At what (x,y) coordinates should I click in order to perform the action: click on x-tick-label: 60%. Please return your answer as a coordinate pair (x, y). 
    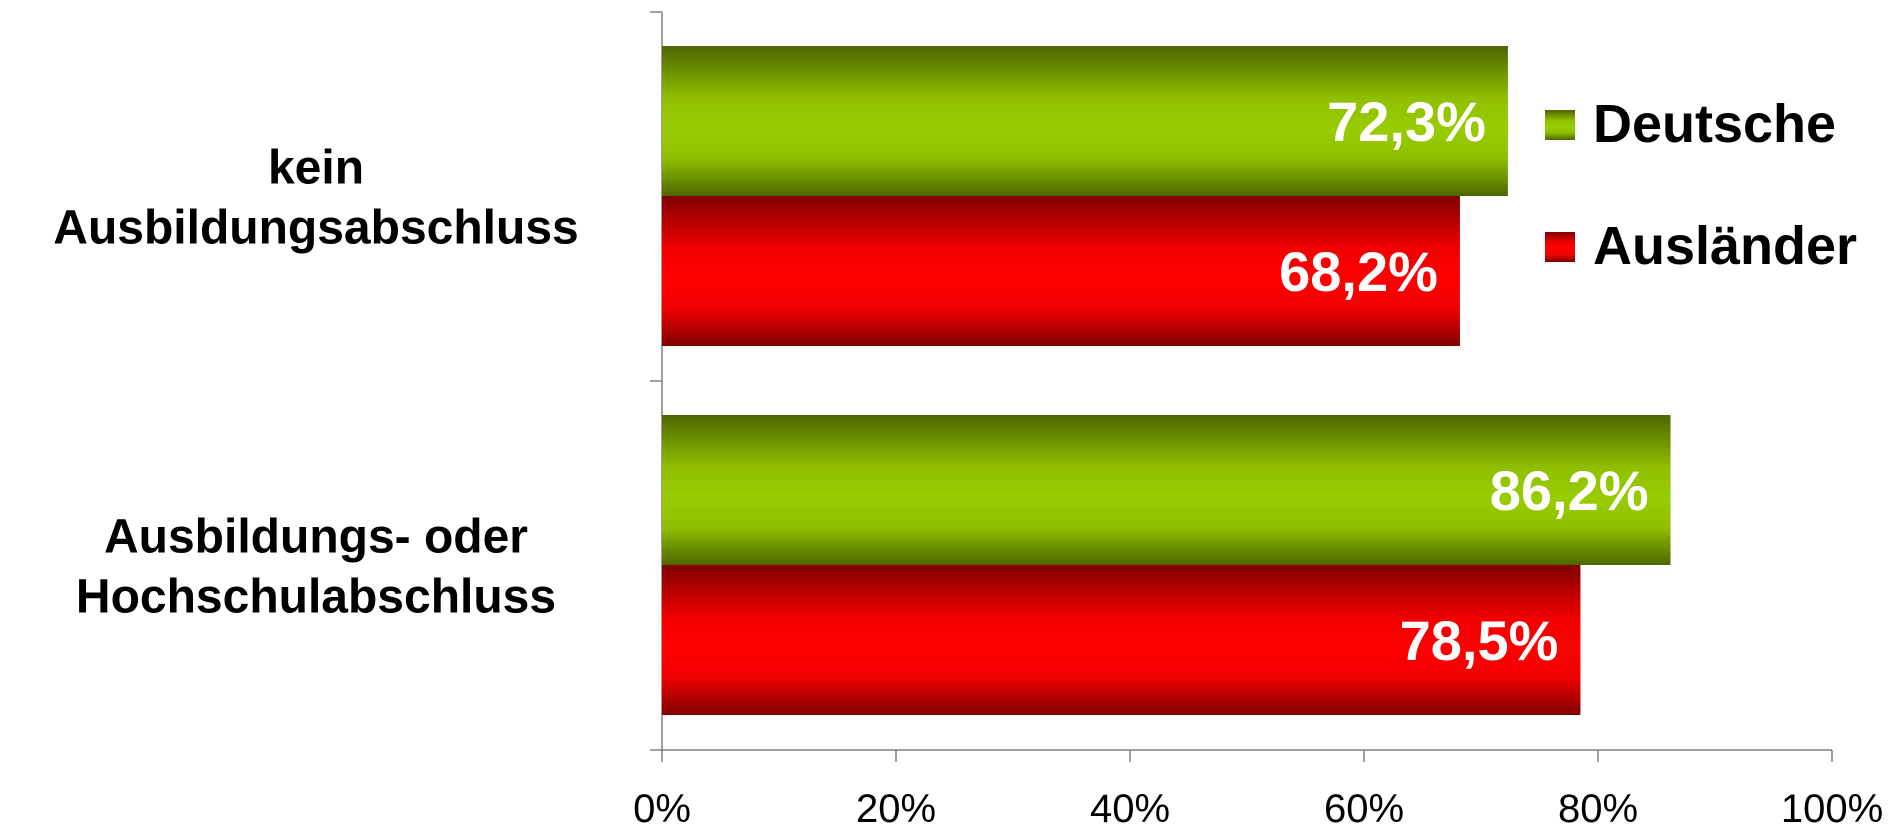
    Looking at the image, I should click on (1364, 807).